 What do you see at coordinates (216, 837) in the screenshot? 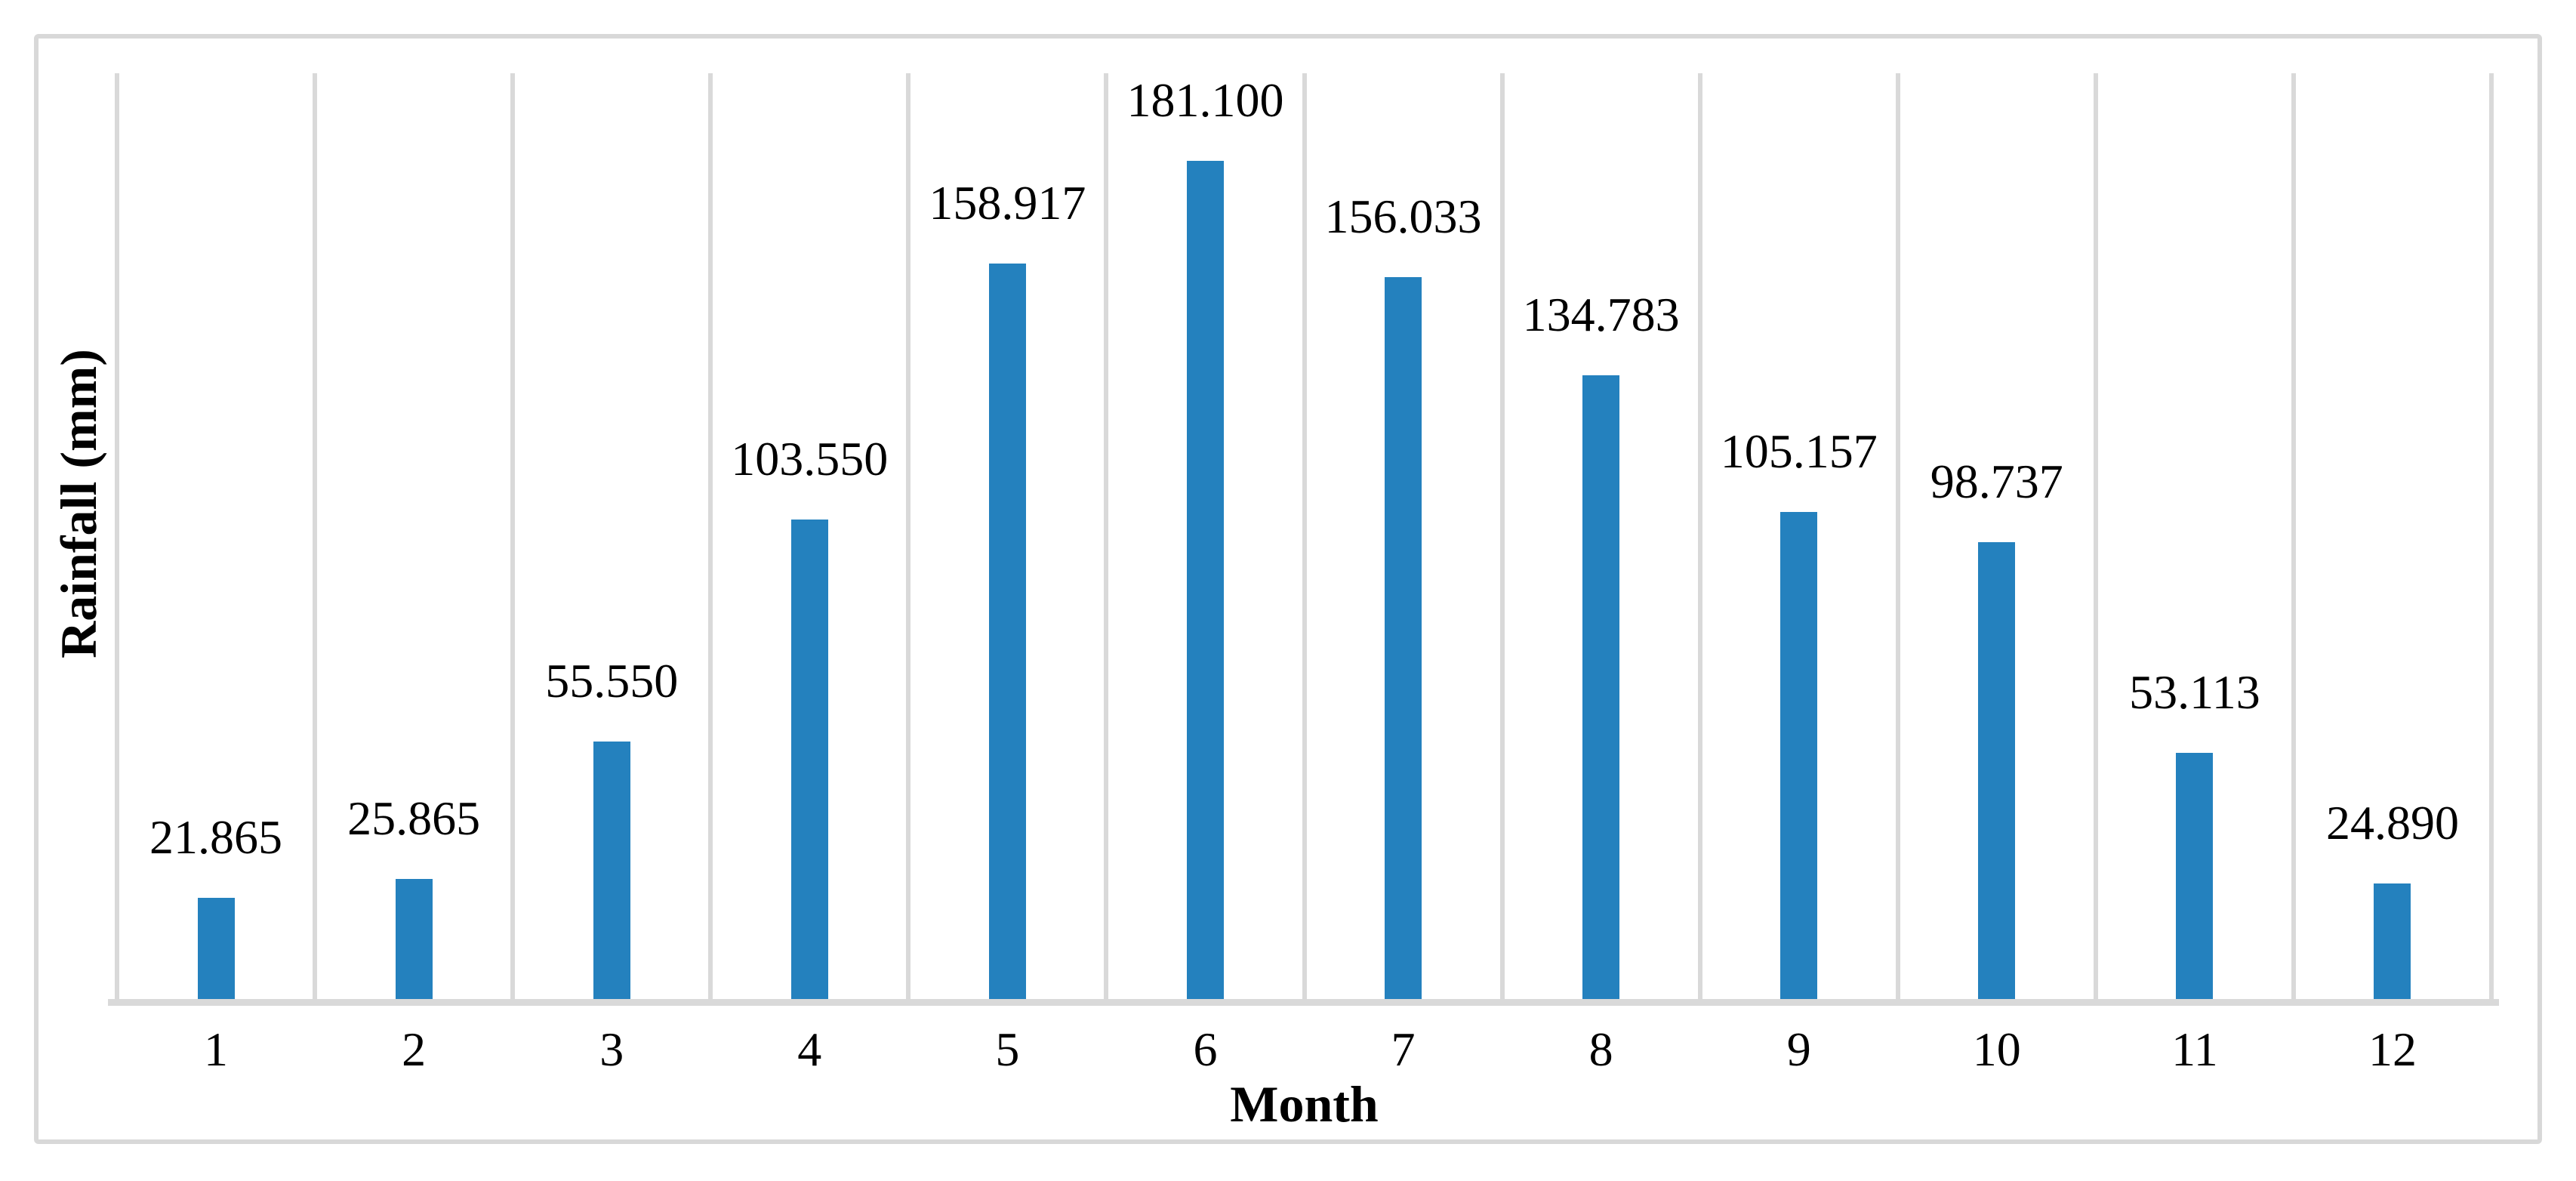
I see `data-label-month-1: 21.865` at bounding box center [216, 837].